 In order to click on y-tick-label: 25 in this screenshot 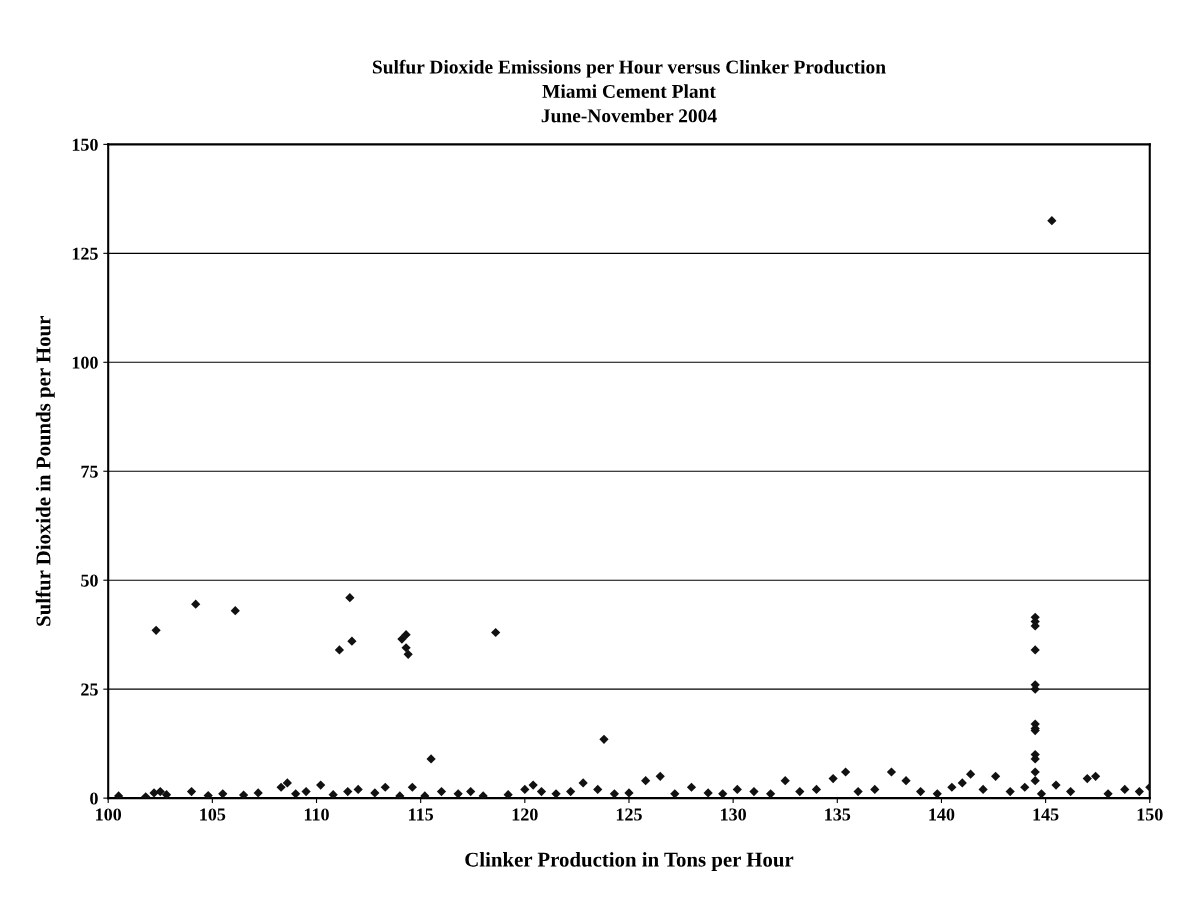, I will do `click(89, 689)`.